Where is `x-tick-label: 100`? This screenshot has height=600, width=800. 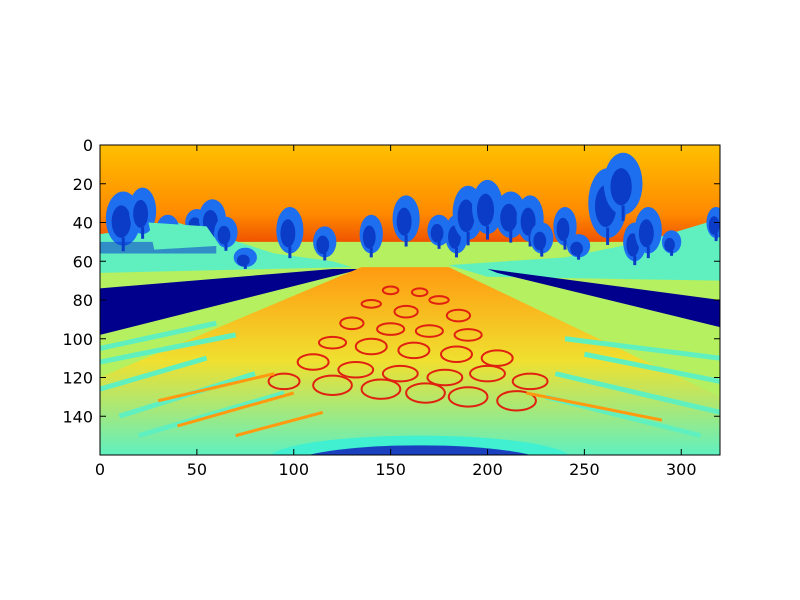 x-tick-label: 100 is located at coordinates (293, 469).